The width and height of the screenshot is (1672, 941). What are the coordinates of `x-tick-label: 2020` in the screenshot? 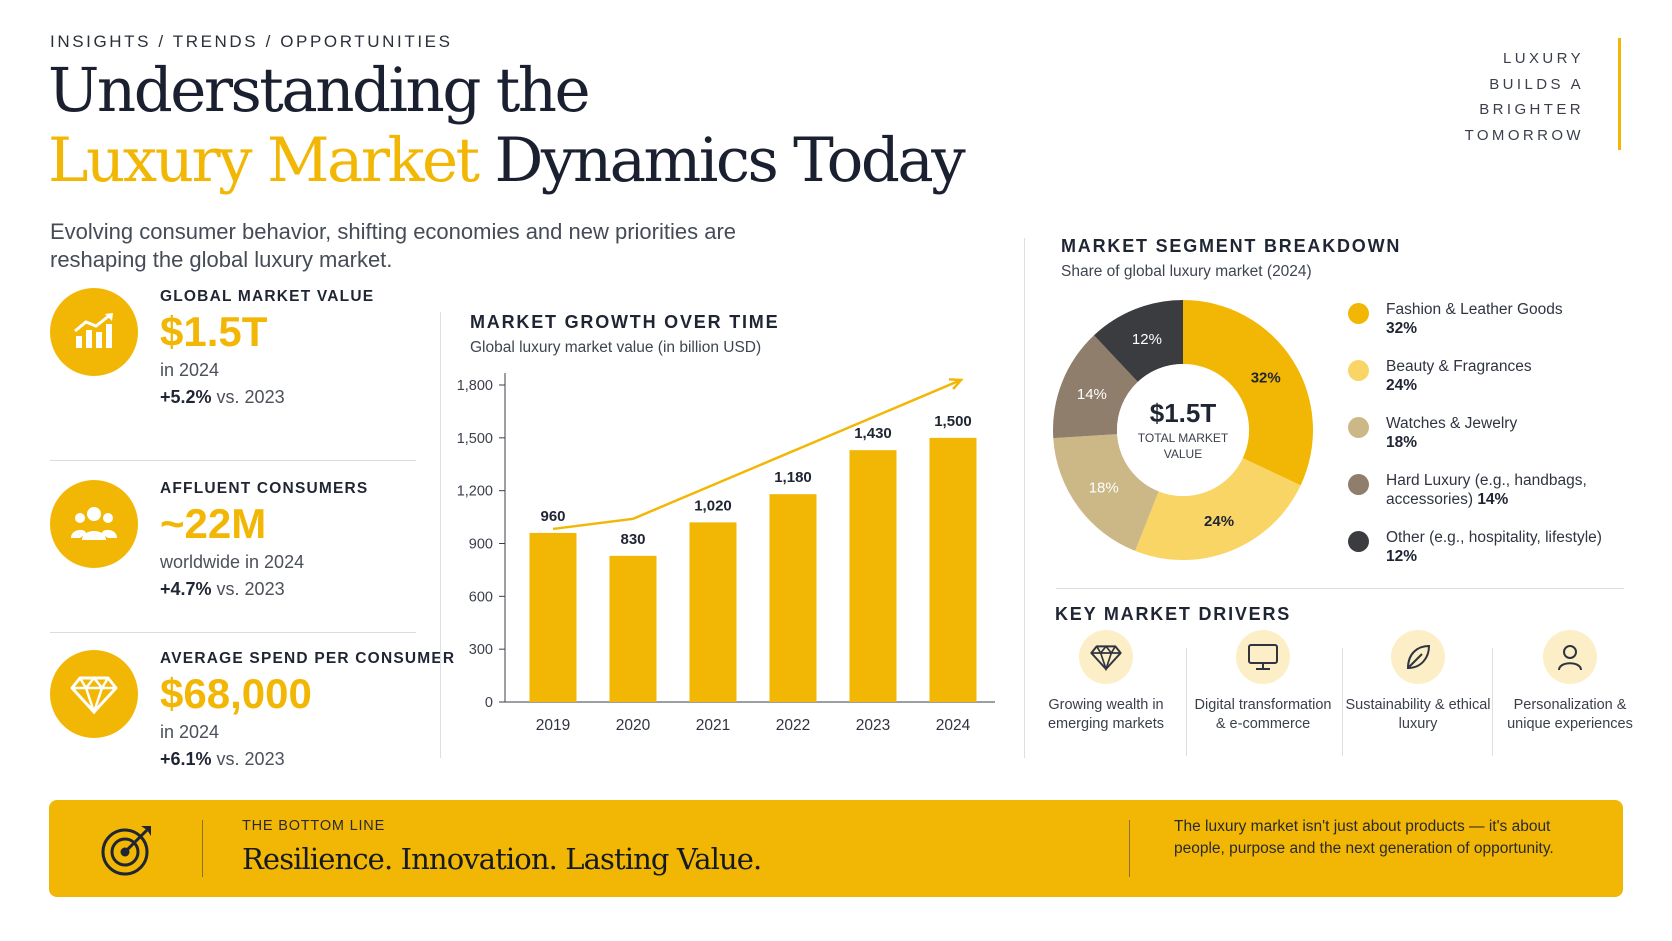 It's located at (633, 725).